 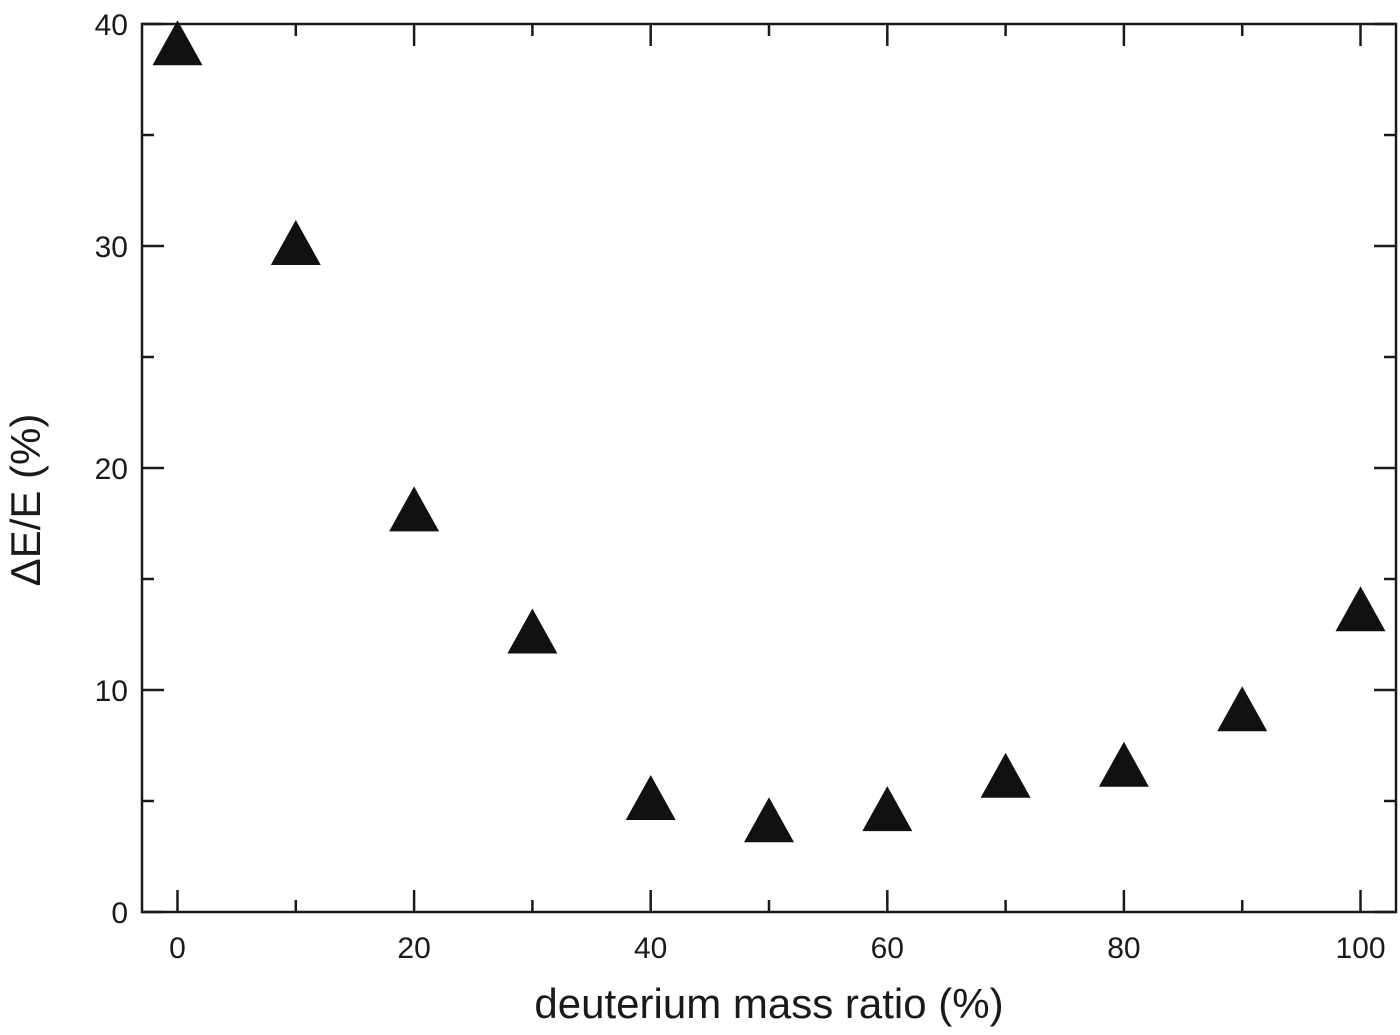 I want to click on x-tick-label: 20, so click(x=413, y=948).